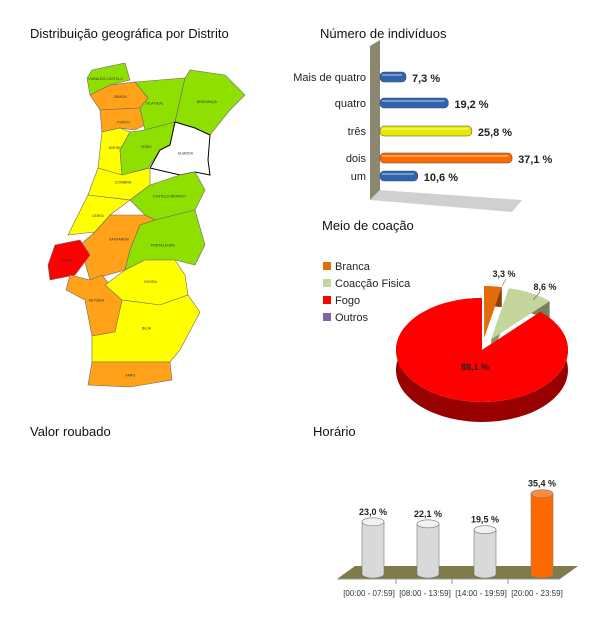  Describe the element at coordinates (373, 284) in the screenshot. I see `legend-label: Coacção Fisica` at that location.